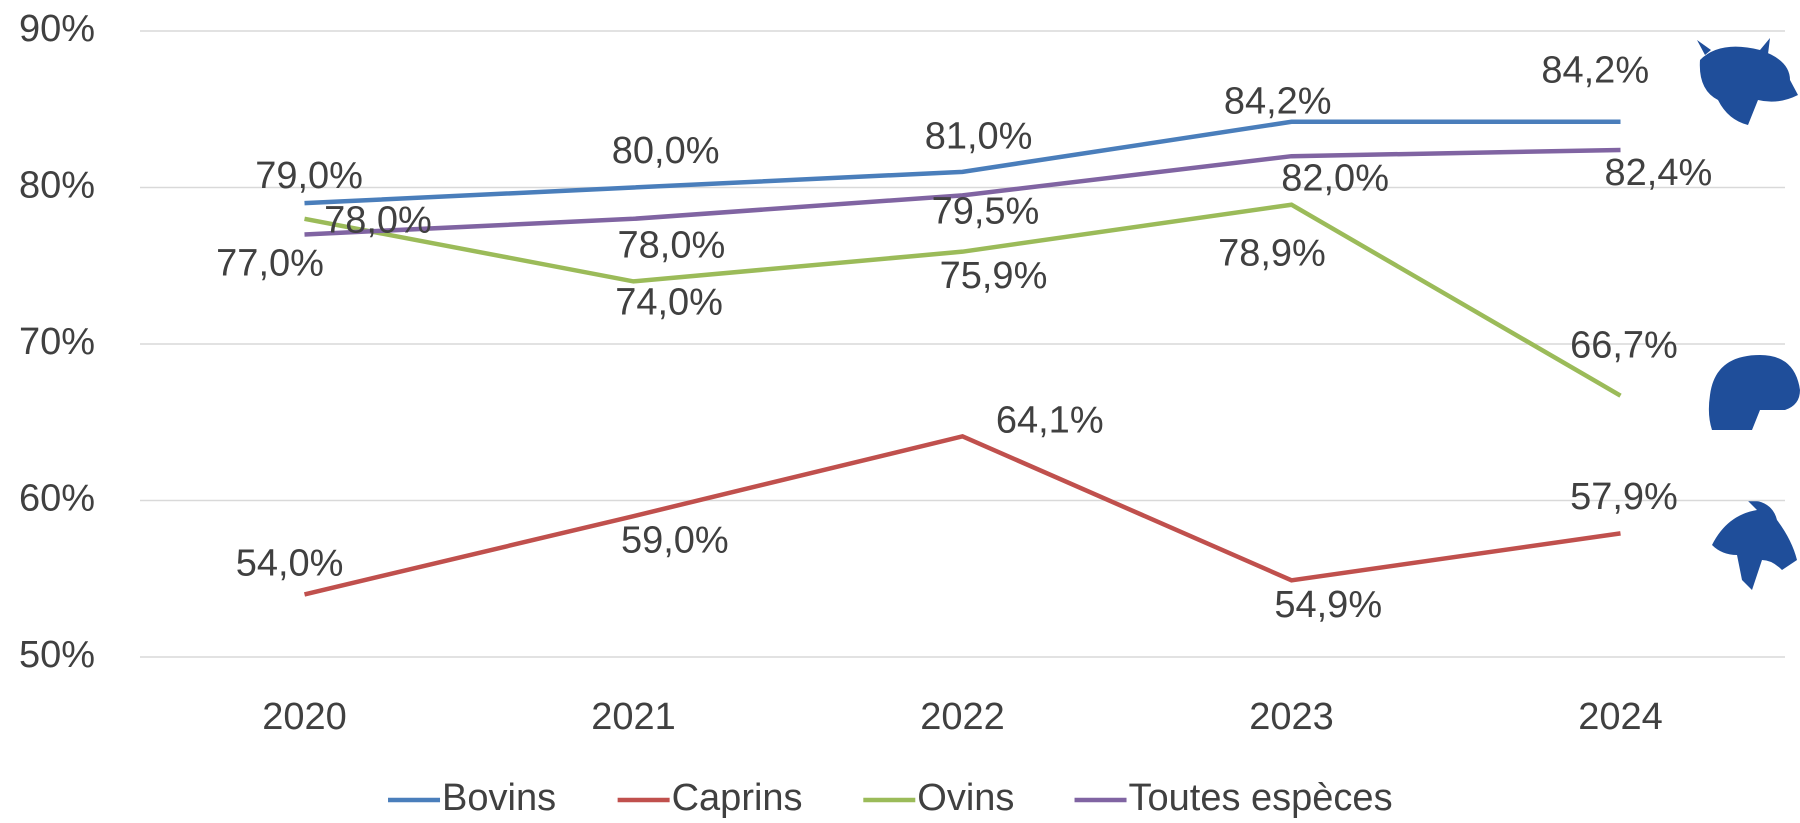 The height and width of the screenshot is (823, 1800). What do you see at coordinates (962, 717) in the screenshot?
I see `x-tick-label: 2022` at bounding box center [962, 717].